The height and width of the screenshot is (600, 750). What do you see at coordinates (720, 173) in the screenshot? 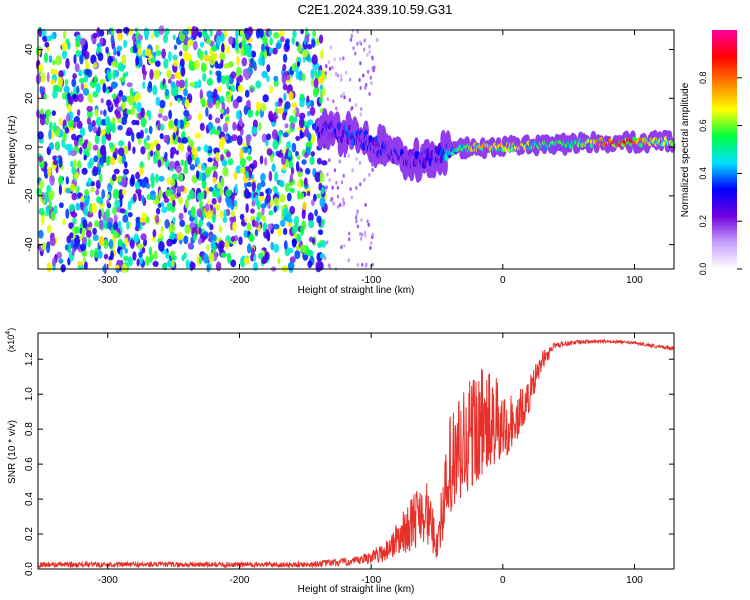
I see `colorbar-ticks: 0.0 0.2 0.4 0.6 0.8` at bounding box center [720, 173].